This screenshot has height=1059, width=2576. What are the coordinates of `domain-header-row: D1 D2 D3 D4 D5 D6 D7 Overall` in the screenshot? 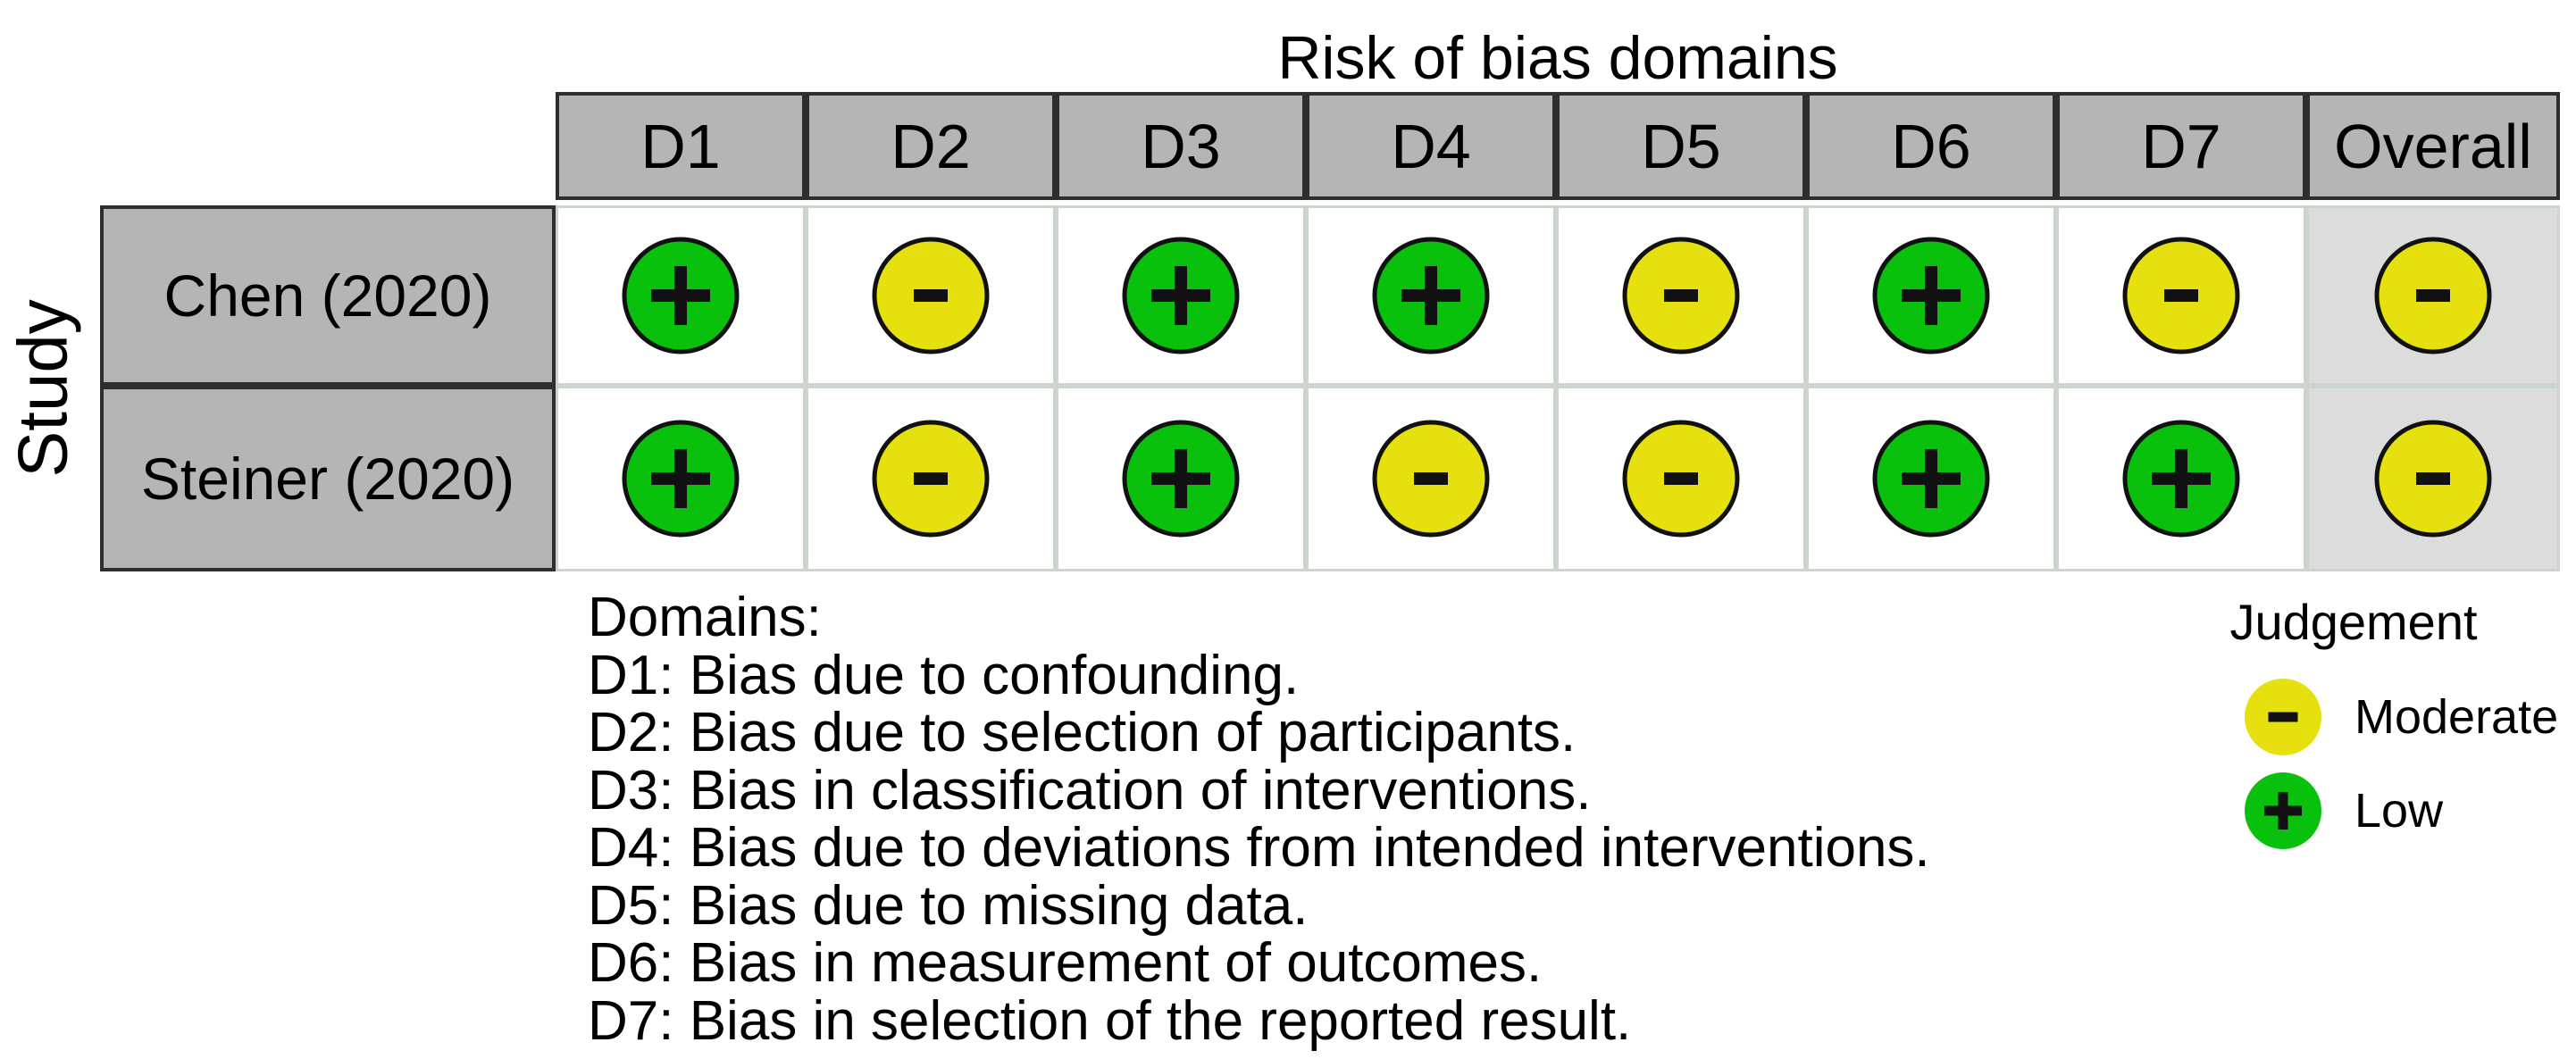 It's located at (1558, 146).